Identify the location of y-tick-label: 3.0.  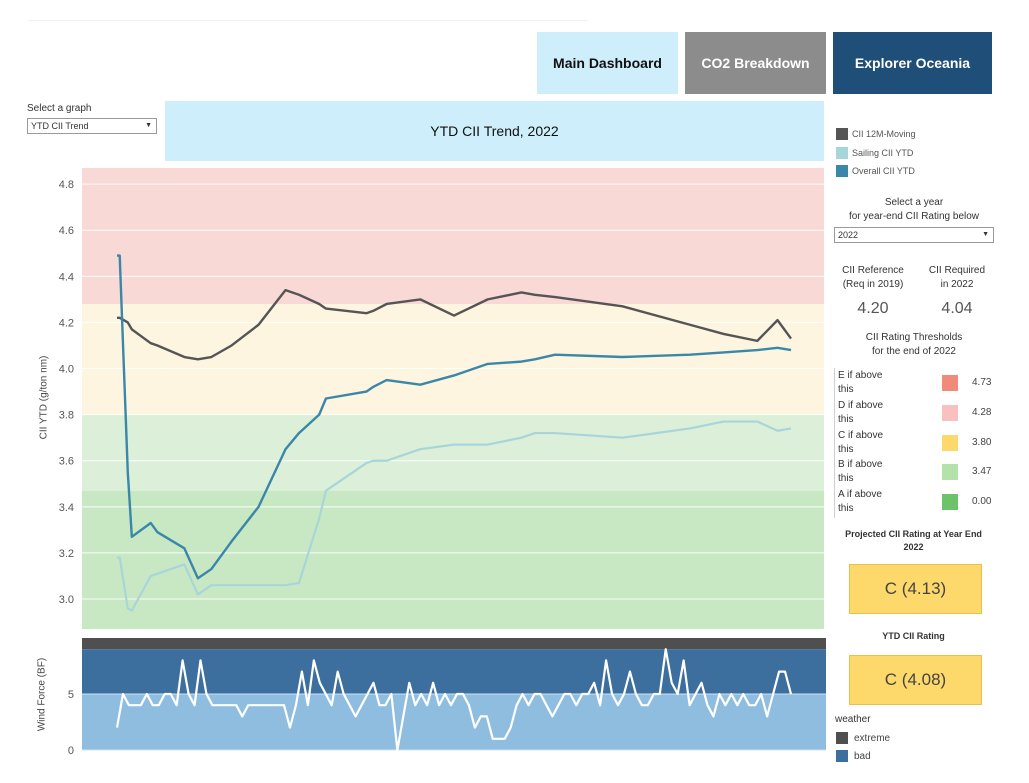
(66, 600).